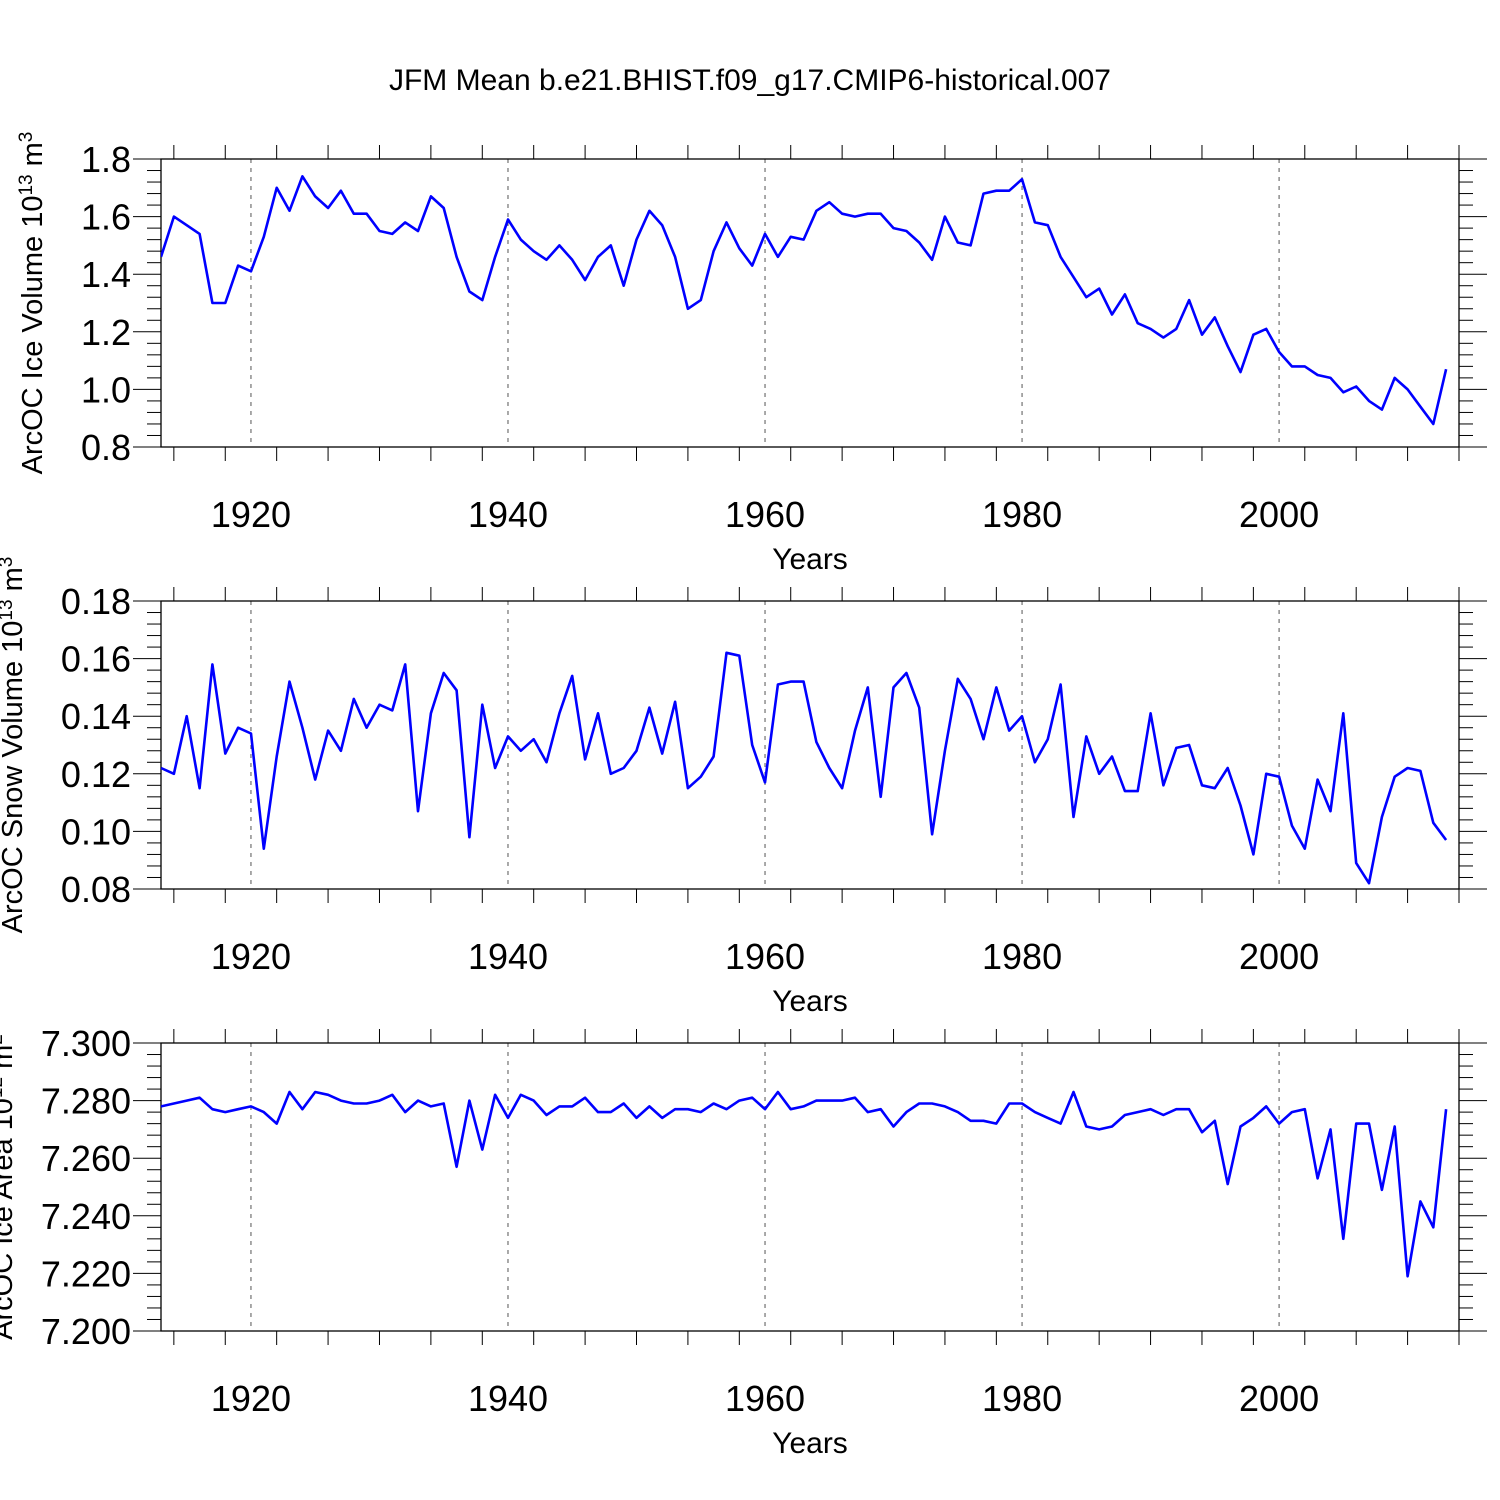  What do you see at coordinates (106, 447) in the screenshot?
I see `y-tick-label: 0.8` at bounding box center [106, 447].